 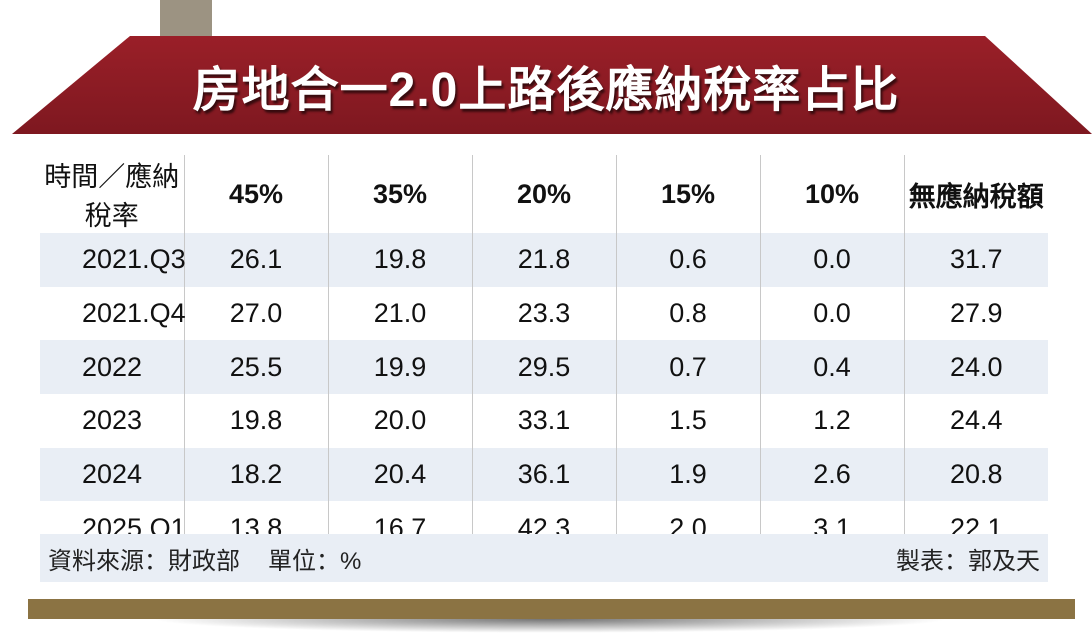 What do you see at coordinates (134, 313) in the screenshot?
I see `period-cell: 2021.Q4` at bounding box center [134, 313].